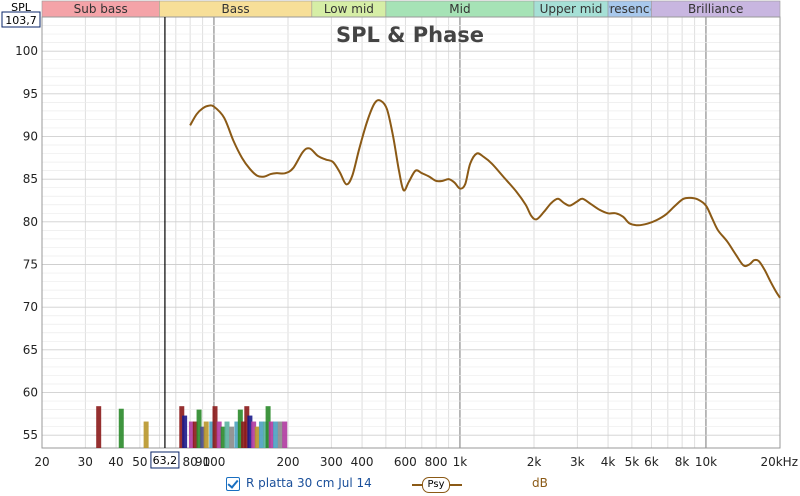 The image size is (800, 496). What do you see at coordinates (651, 462) in the screenshot?
I see `x-tick-label: 6k` at bounding box center [651, 462].